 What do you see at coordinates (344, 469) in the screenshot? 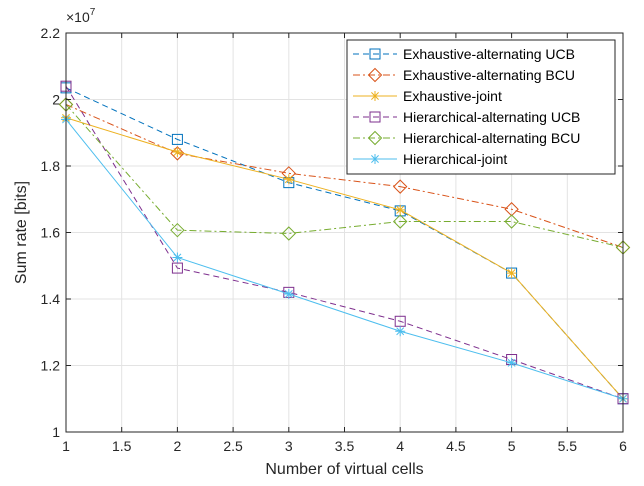
I see `x-axis-title: Number of virtual cells` at bounding box center [344, 469].